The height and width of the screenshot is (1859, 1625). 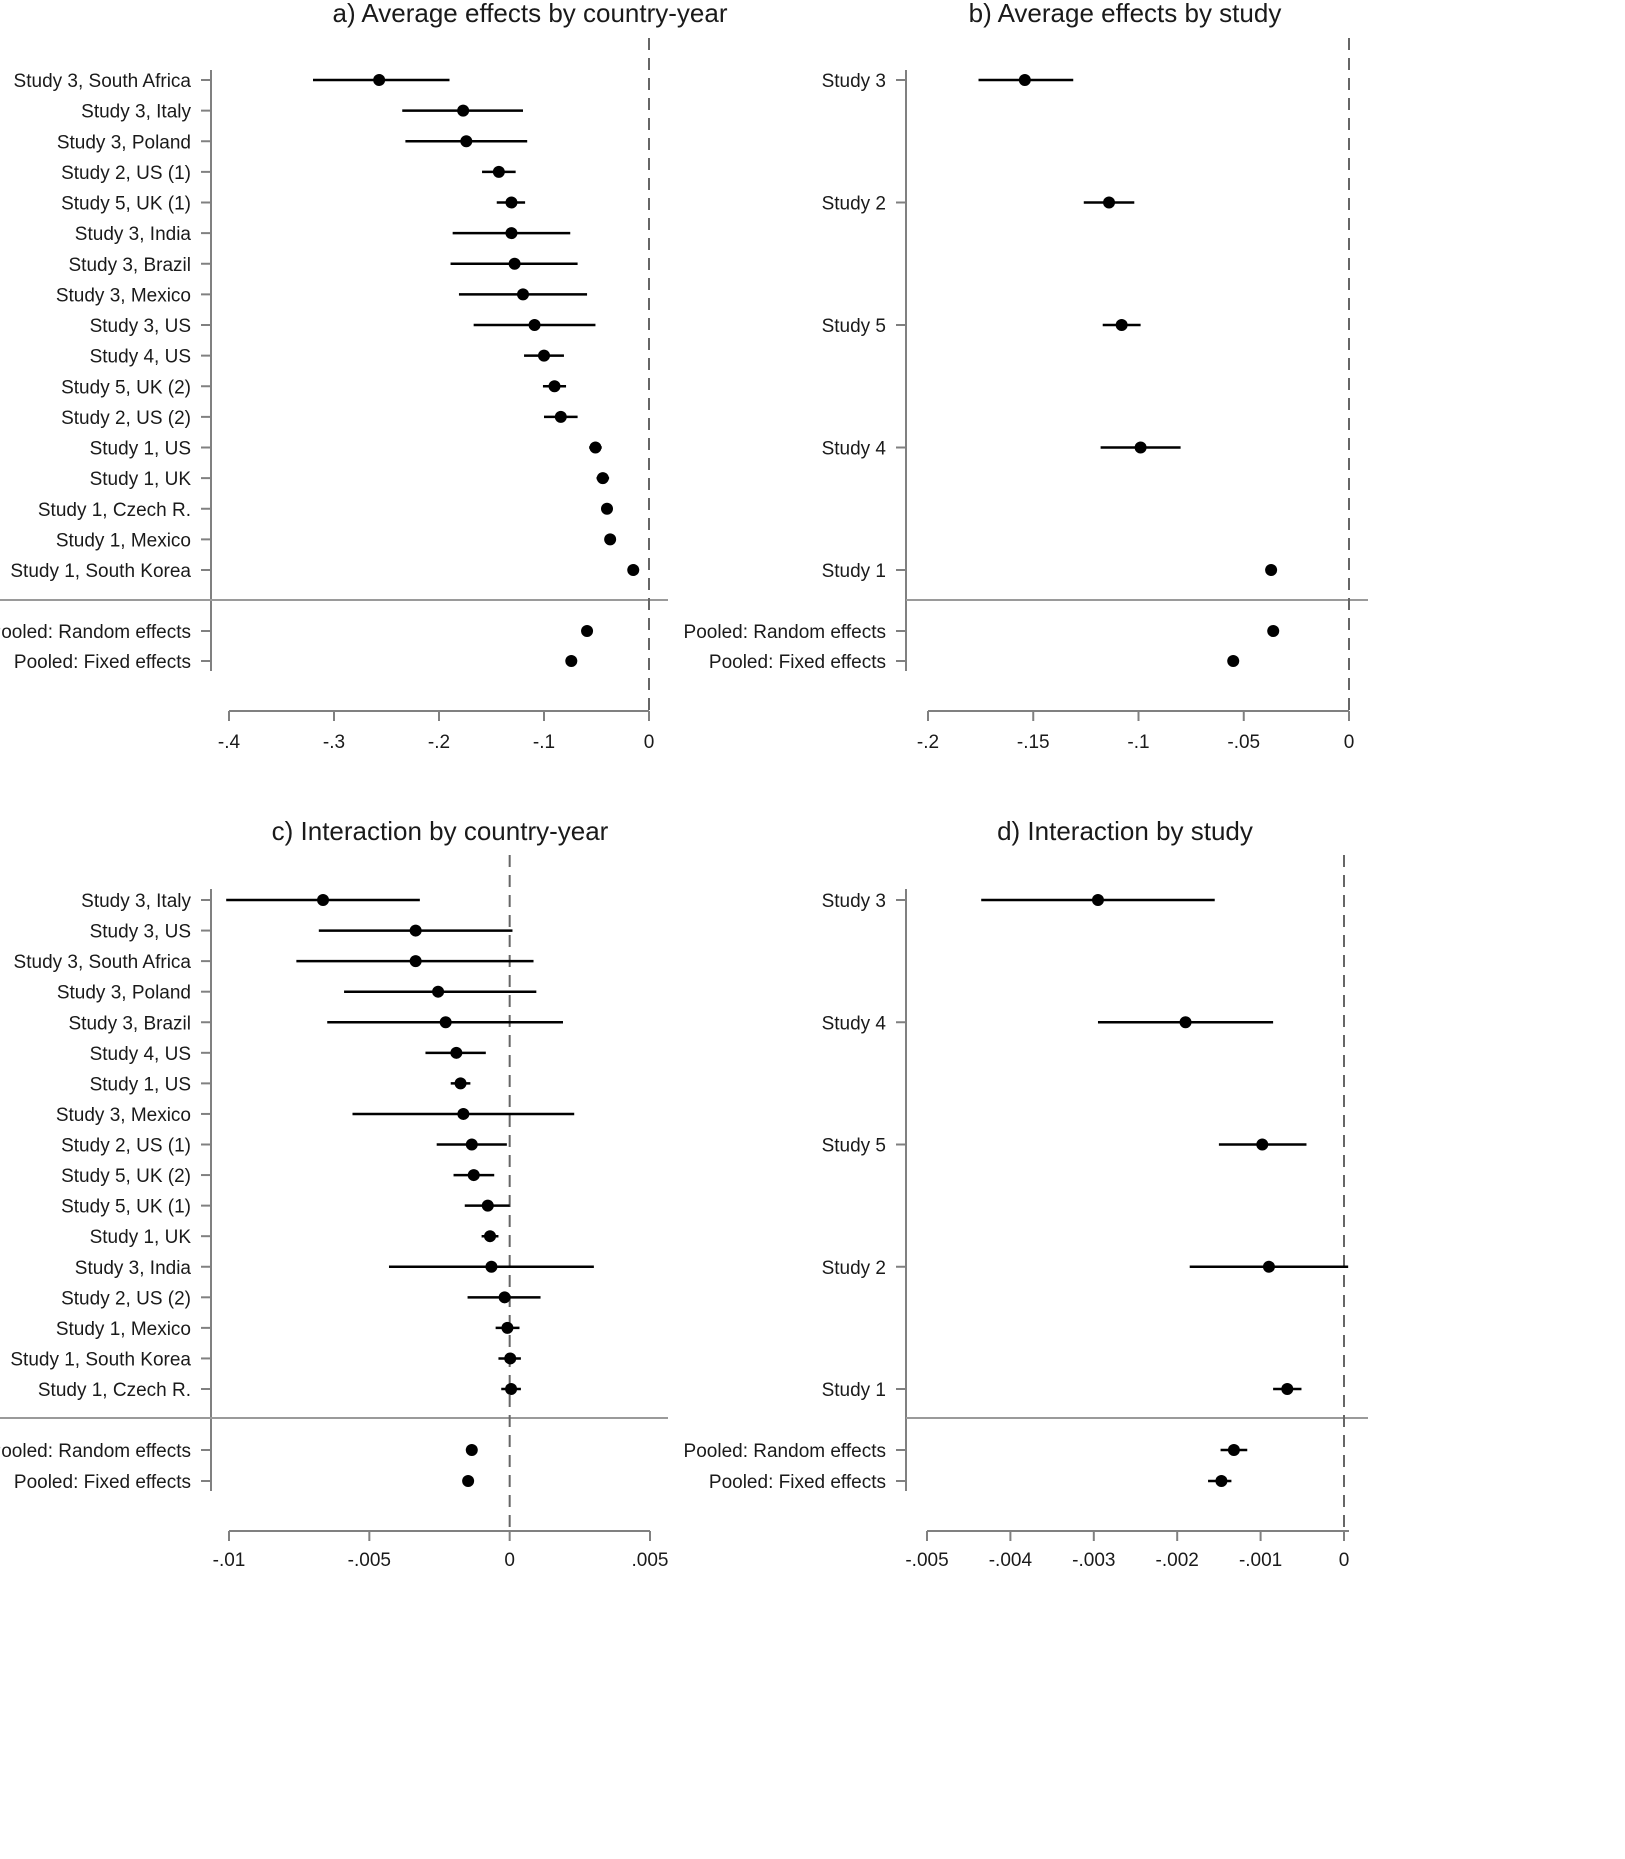 What do you see at coordinates (140, 326) in the screenshot?
I see `estimate-label: Study 3, US` at bounding box center [140, 326].